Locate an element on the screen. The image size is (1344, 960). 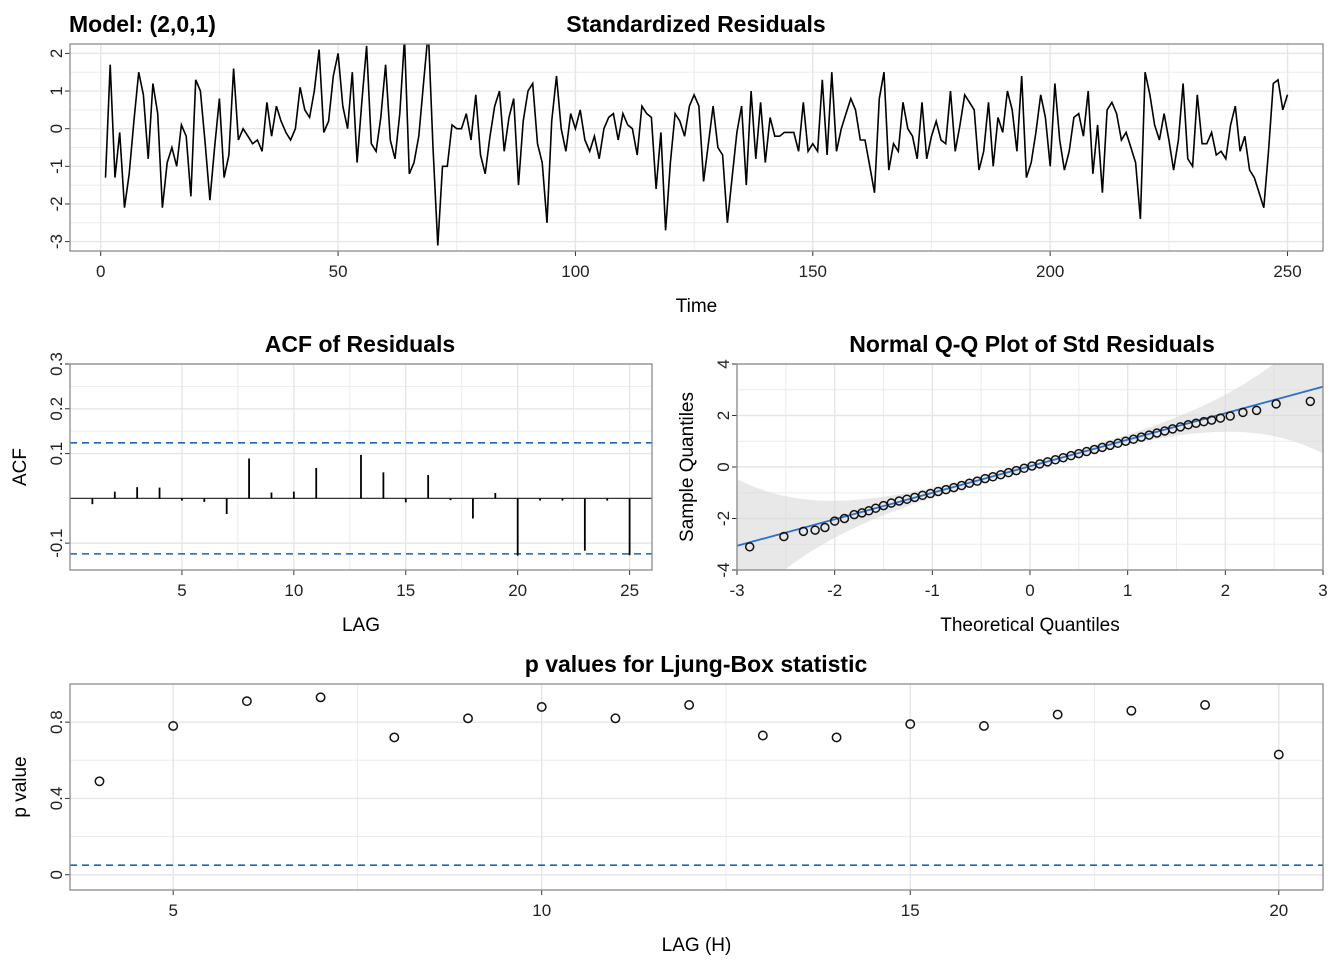
y-tick-label: 0.3 is located at coordinates (56, 364).